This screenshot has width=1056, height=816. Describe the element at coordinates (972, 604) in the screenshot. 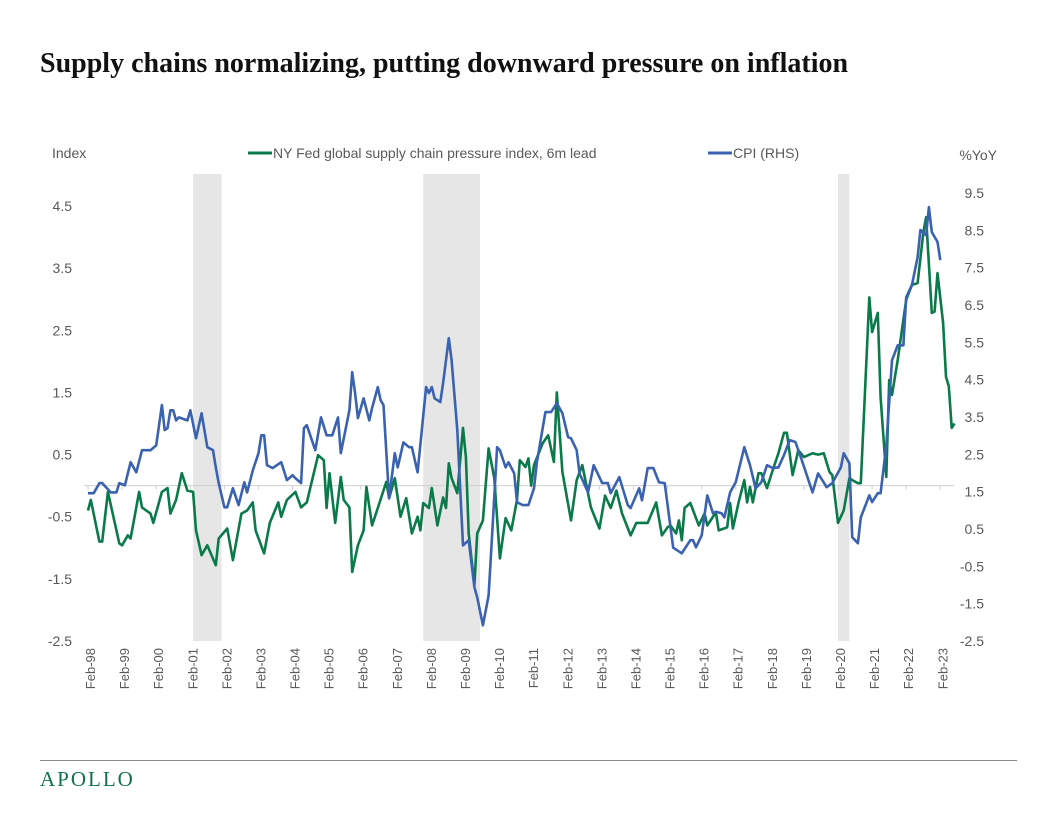

I see `y-tick-label-right: -1.5` at that location.